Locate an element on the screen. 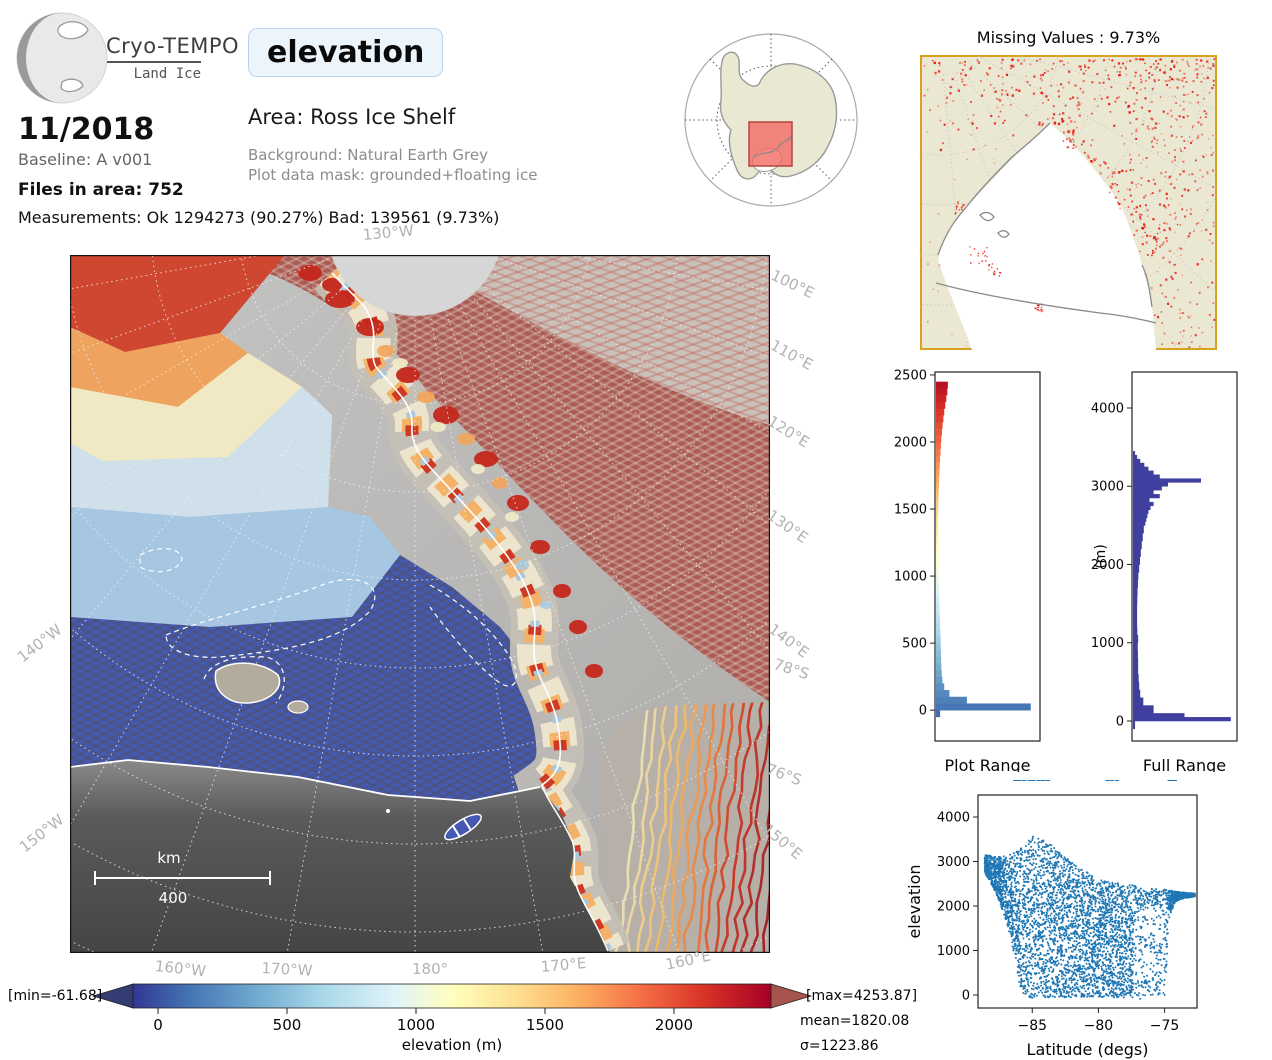 The image size is (1272, 1060). svg-text: 3000 is located at coordinates (1107, 487).